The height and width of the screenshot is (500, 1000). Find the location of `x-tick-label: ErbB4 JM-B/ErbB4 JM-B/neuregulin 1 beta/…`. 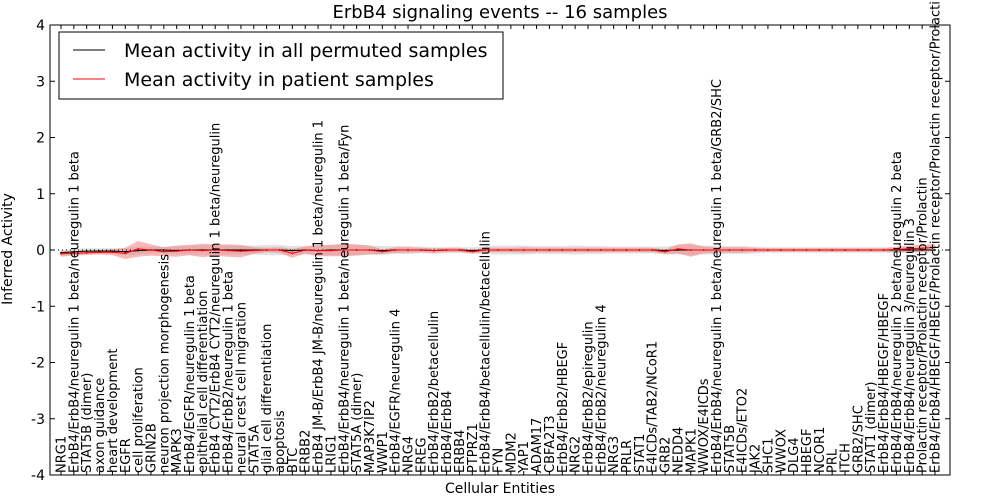

x-tick-label: ErbB4 JM-B/ErbB4 JM-B/neuregulin 1 beta/… is located at coordinates (319, 296).